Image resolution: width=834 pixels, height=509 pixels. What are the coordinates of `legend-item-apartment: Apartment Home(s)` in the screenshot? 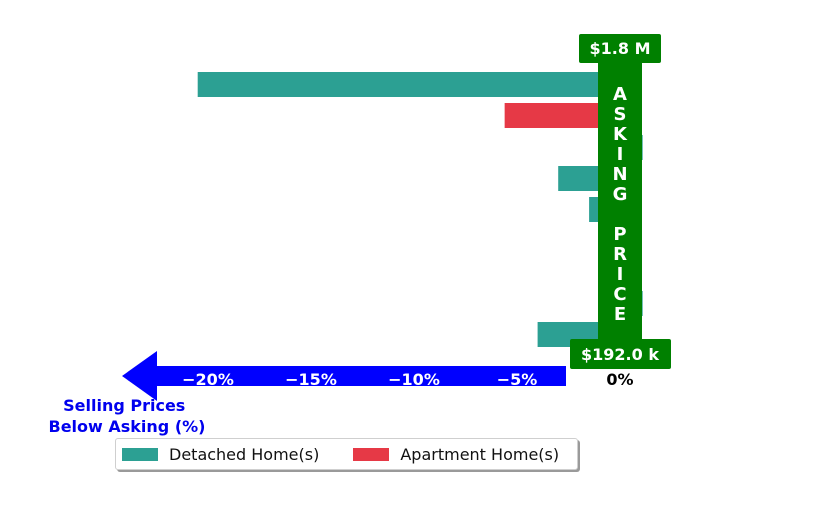 It's located at (456, 454).